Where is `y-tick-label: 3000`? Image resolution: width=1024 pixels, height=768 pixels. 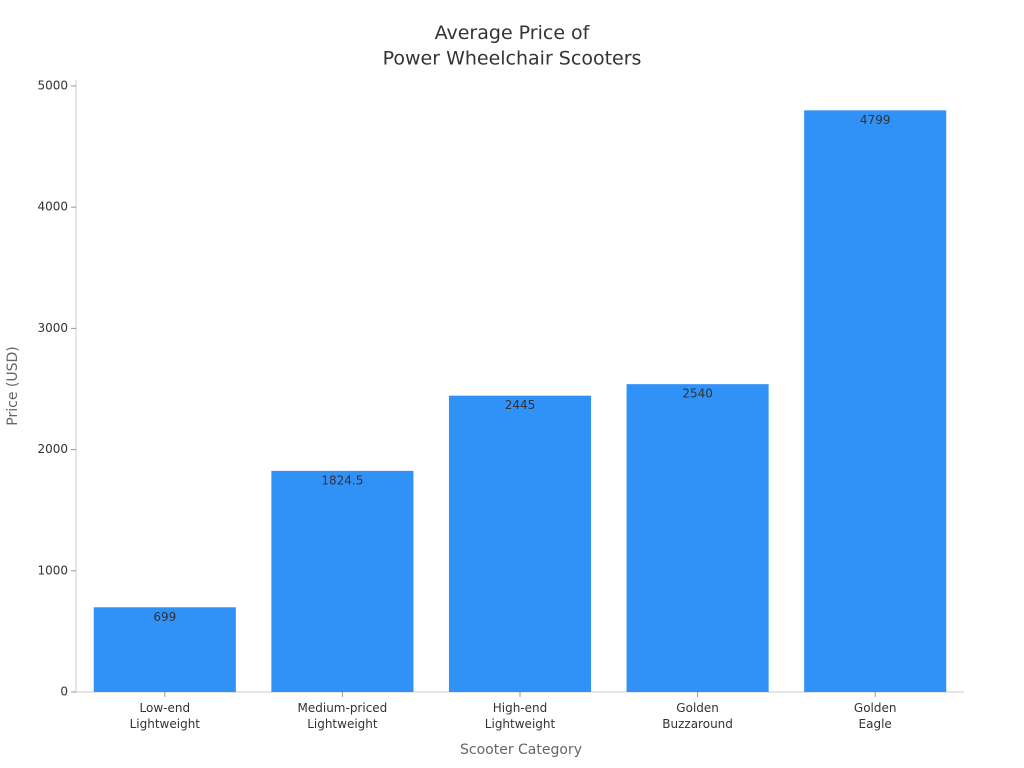
y-tick-label: 3000 is located at coordinates (52, 328).